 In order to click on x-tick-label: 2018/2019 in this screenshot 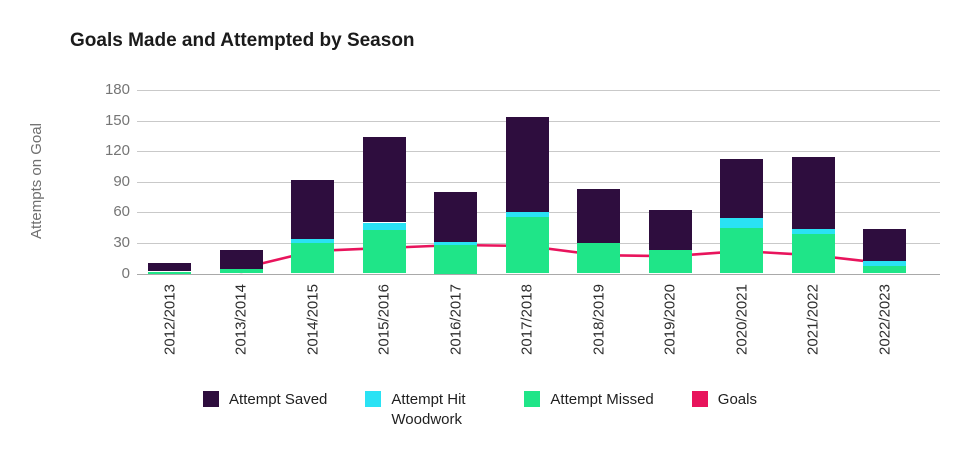, I will do `click(599, 319)`.